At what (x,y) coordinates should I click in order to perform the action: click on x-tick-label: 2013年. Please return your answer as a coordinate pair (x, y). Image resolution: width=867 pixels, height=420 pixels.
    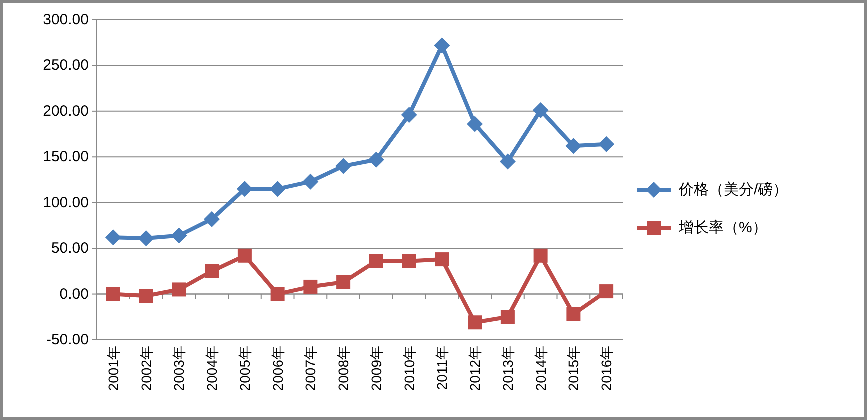
    Looking at the image, I should click on (508, 369).